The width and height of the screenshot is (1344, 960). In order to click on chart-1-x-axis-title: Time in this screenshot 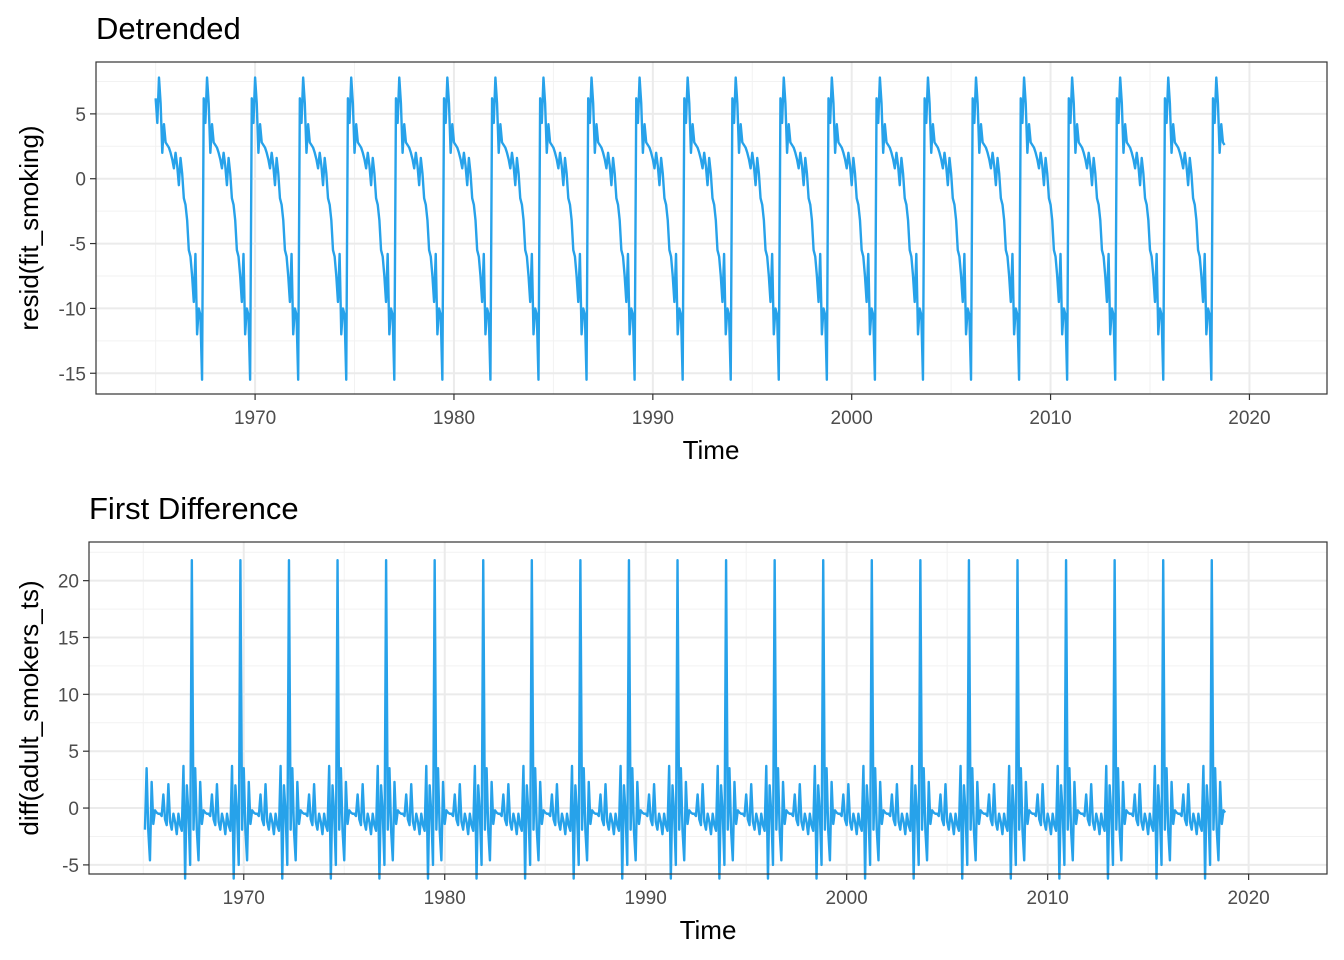, I will do `click(711, 450)`.